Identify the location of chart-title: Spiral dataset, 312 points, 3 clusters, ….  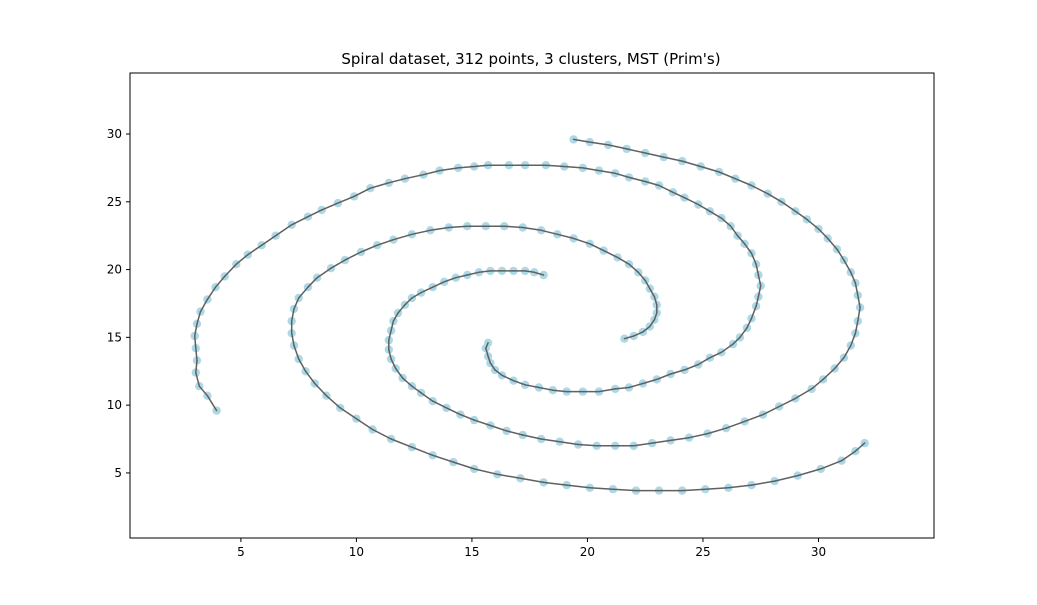
(530, 59).